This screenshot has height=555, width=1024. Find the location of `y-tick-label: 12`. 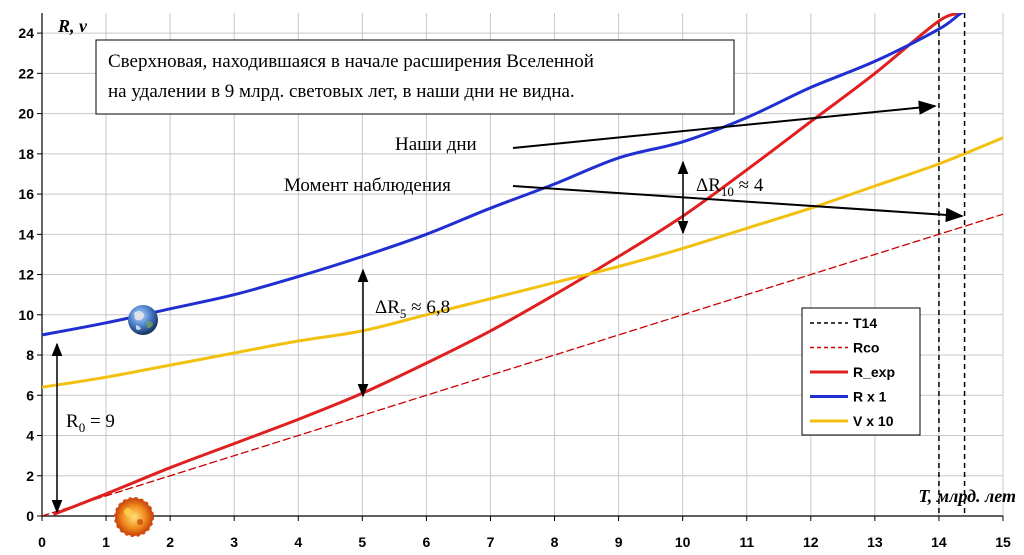

y-tick-label: 12 is located at coordinates (26, 275).